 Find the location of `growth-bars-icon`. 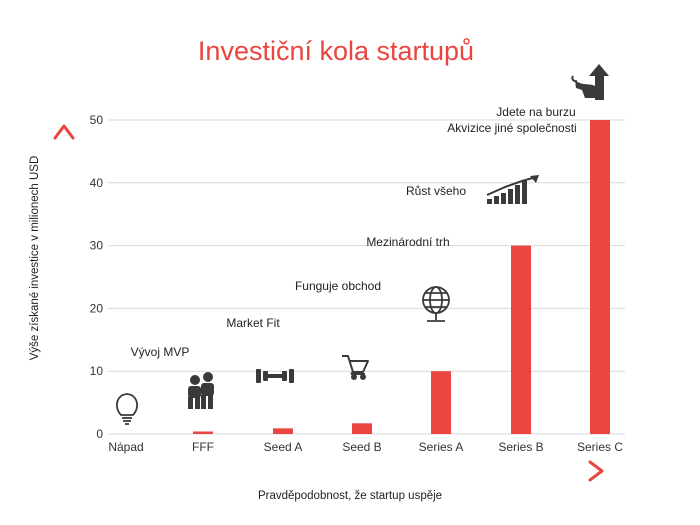

growth-bars-icon is located at coordinates (512, 189).